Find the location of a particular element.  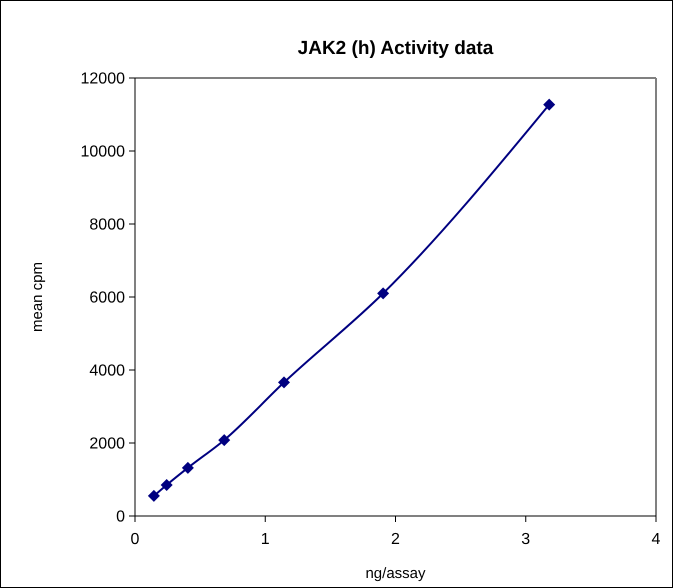

x-axis-title: ng/assay is located at coordinates (395, 573).